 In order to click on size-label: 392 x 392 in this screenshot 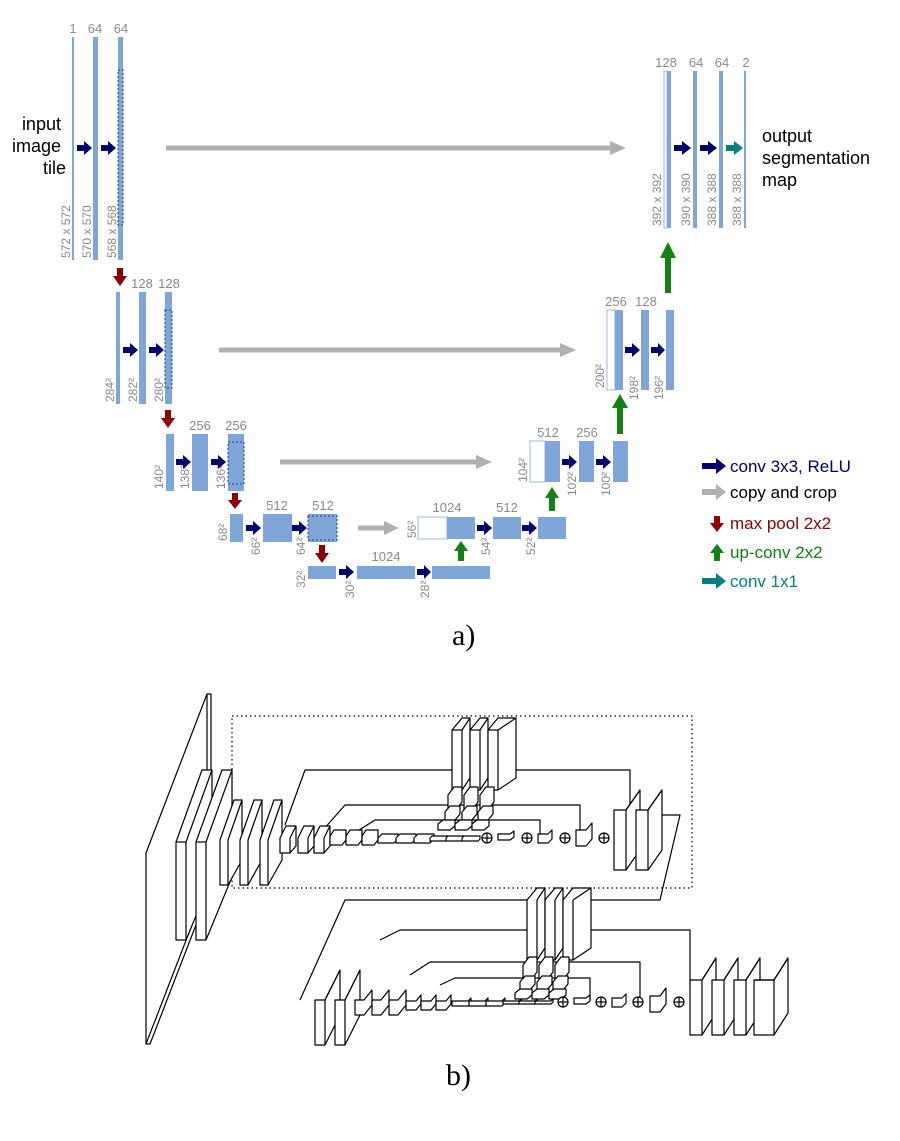, I will do `click(657, 199)`.